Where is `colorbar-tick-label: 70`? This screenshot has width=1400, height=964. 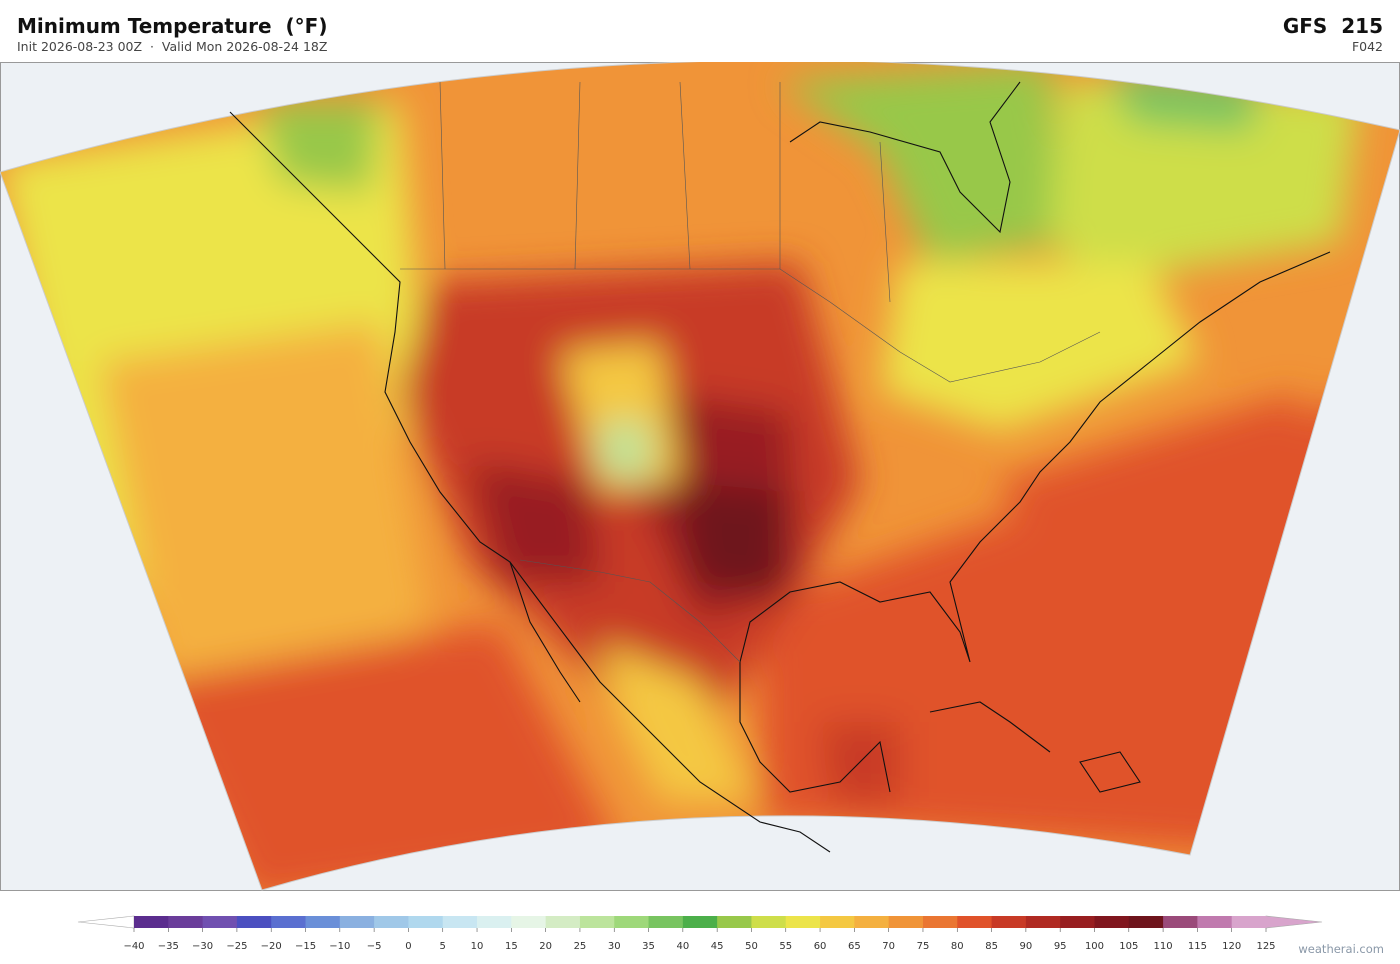
colorbar-tick-label: 70 is located at coordinates (888, 946).